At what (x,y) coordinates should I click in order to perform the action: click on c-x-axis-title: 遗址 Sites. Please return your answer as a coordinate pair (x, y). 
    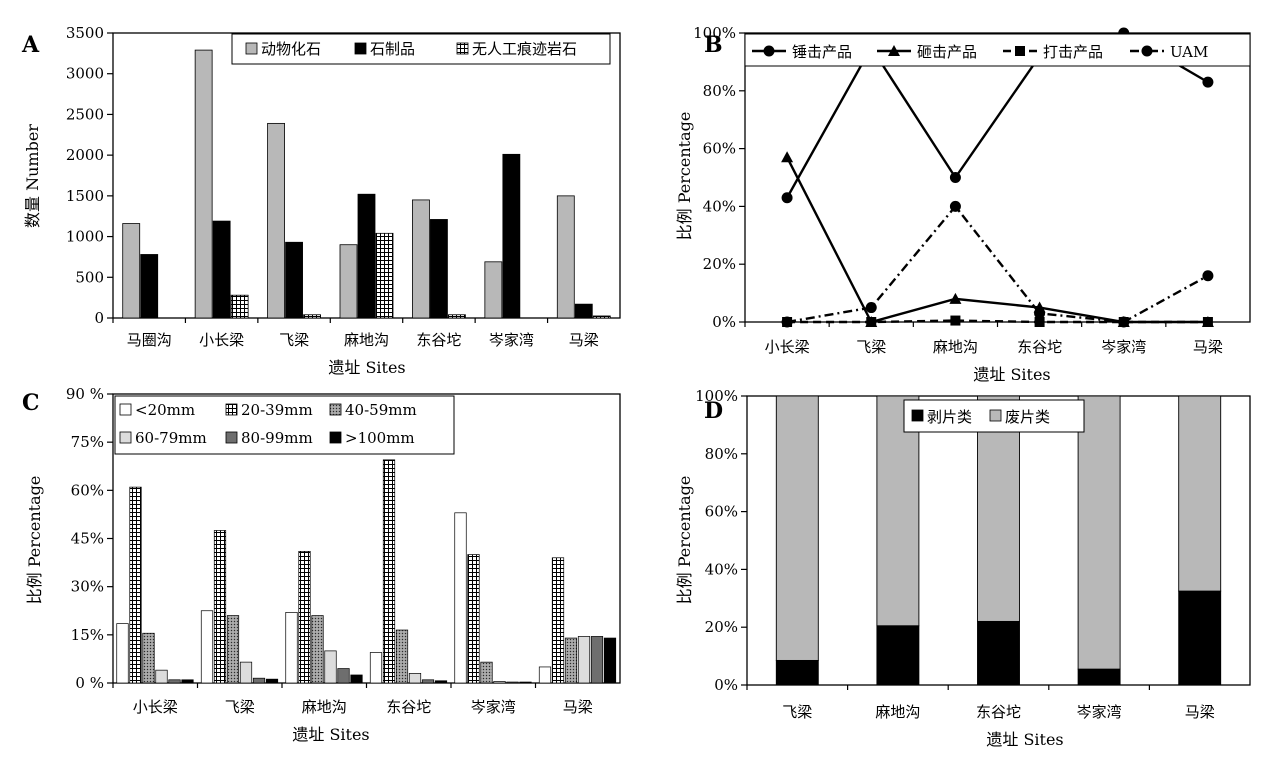
    Looking at the image, I should click on (330, 734).